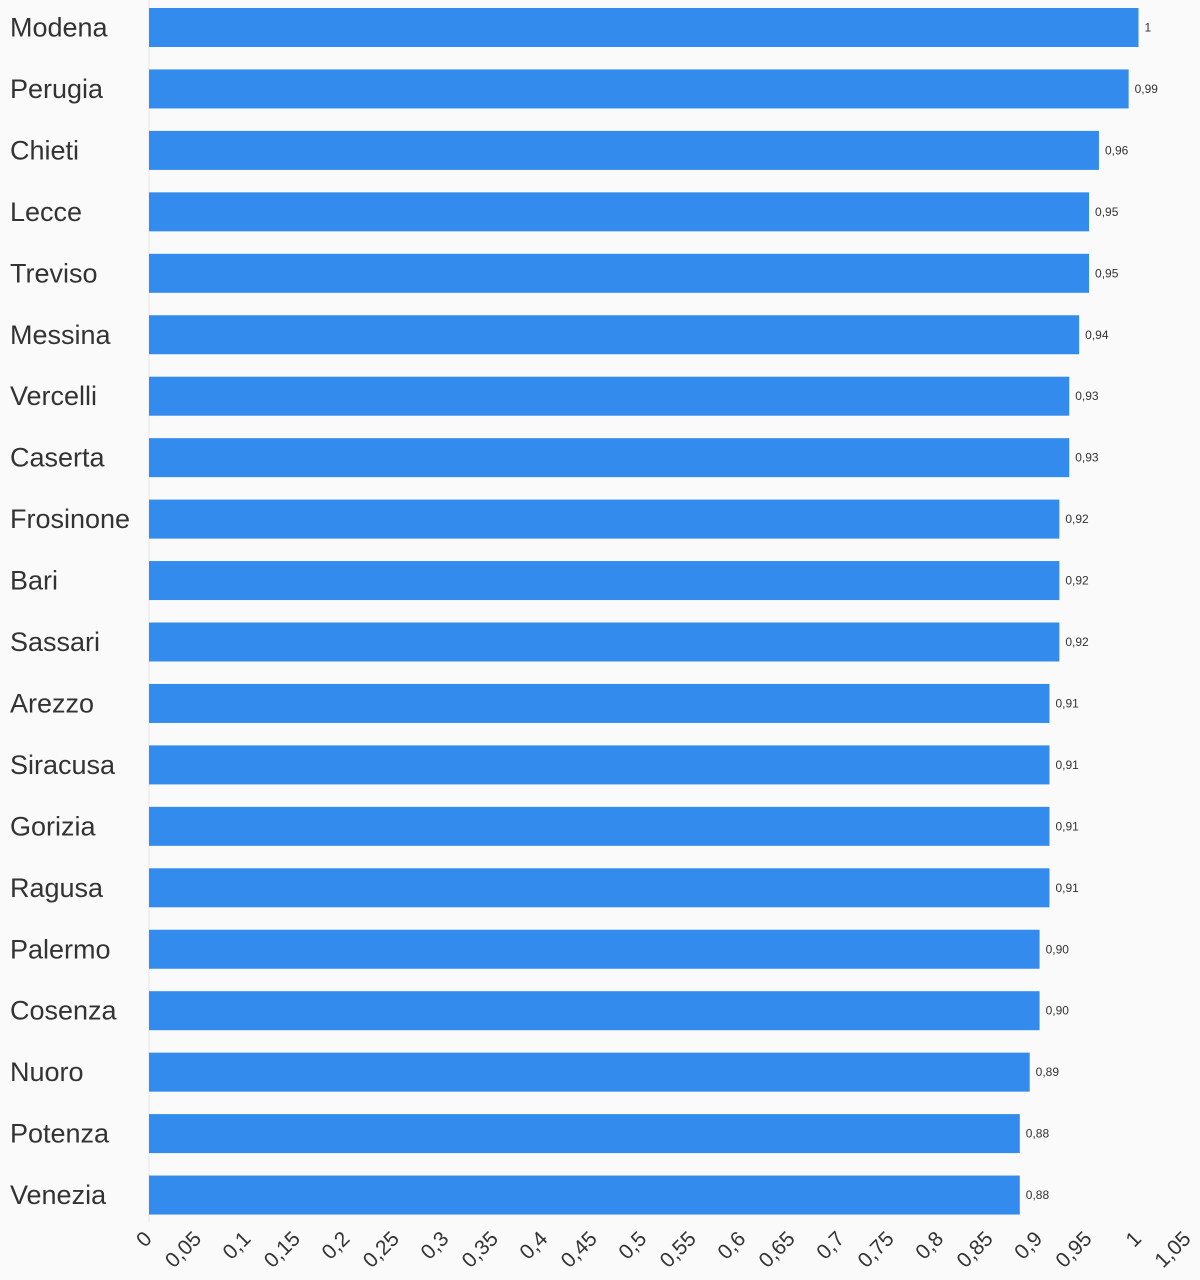 The width and height of the screenshot is (1200, 1280). What do you see at coordinates (632, 1245) in the screenshot?
I see `x-tick-label: 0,5` at bounding box center [632, 1245].